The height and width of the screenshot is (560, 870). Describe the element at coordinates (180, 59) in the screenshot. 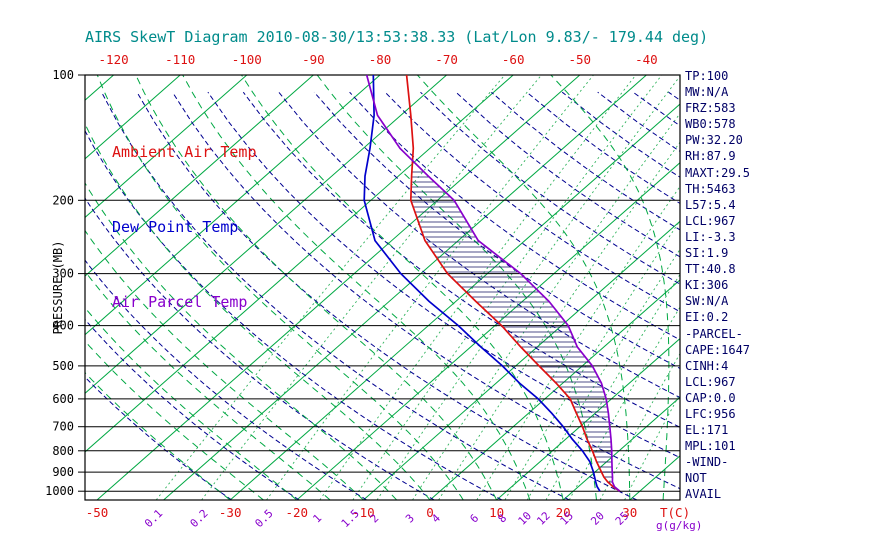

I see `top-temp-label: -110` at that location.